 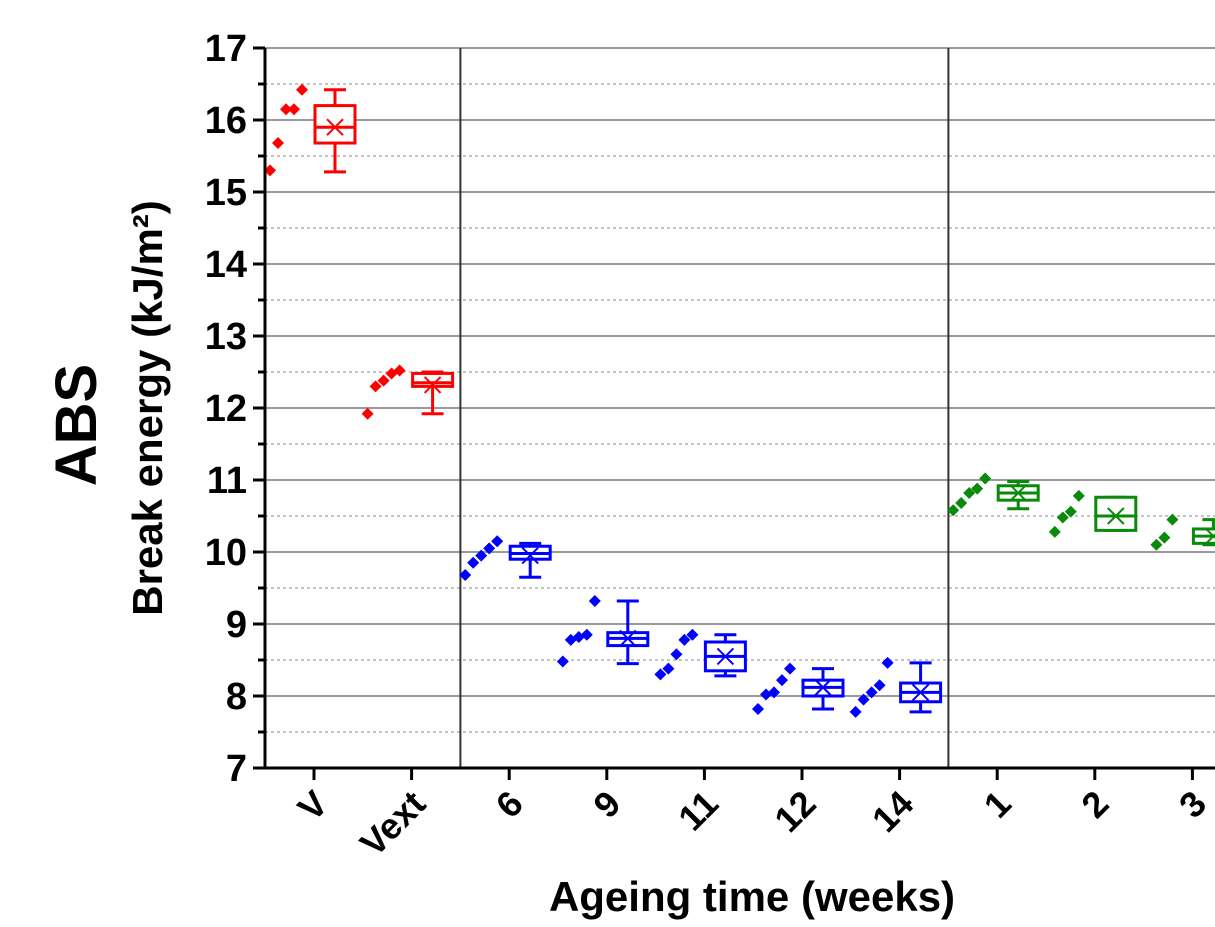 What do you see at coordinates (392, 823) in the screenshot?
I see `x-category-label: Vext` at bounding box center [392, 823].